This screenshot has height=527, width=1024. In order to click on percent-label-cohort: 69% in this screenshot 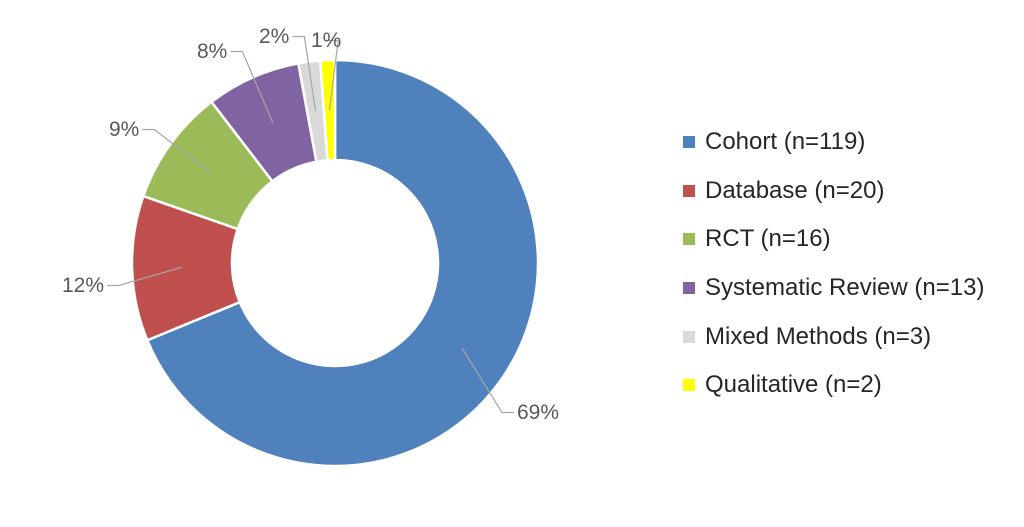, I will do `click(538, 412)`.